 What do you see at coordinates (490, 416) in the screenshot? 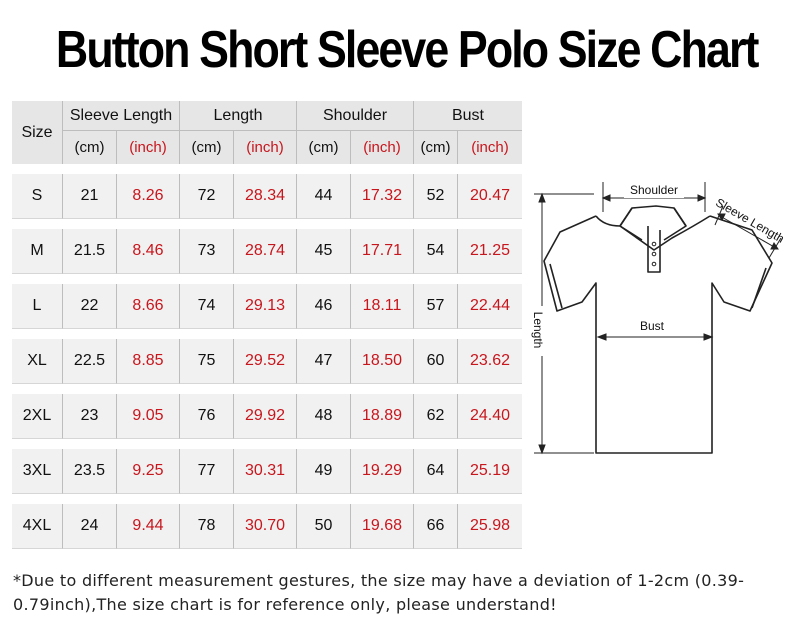
I see `inch-value-cell: 24.40` at bounding box center [490, 416].